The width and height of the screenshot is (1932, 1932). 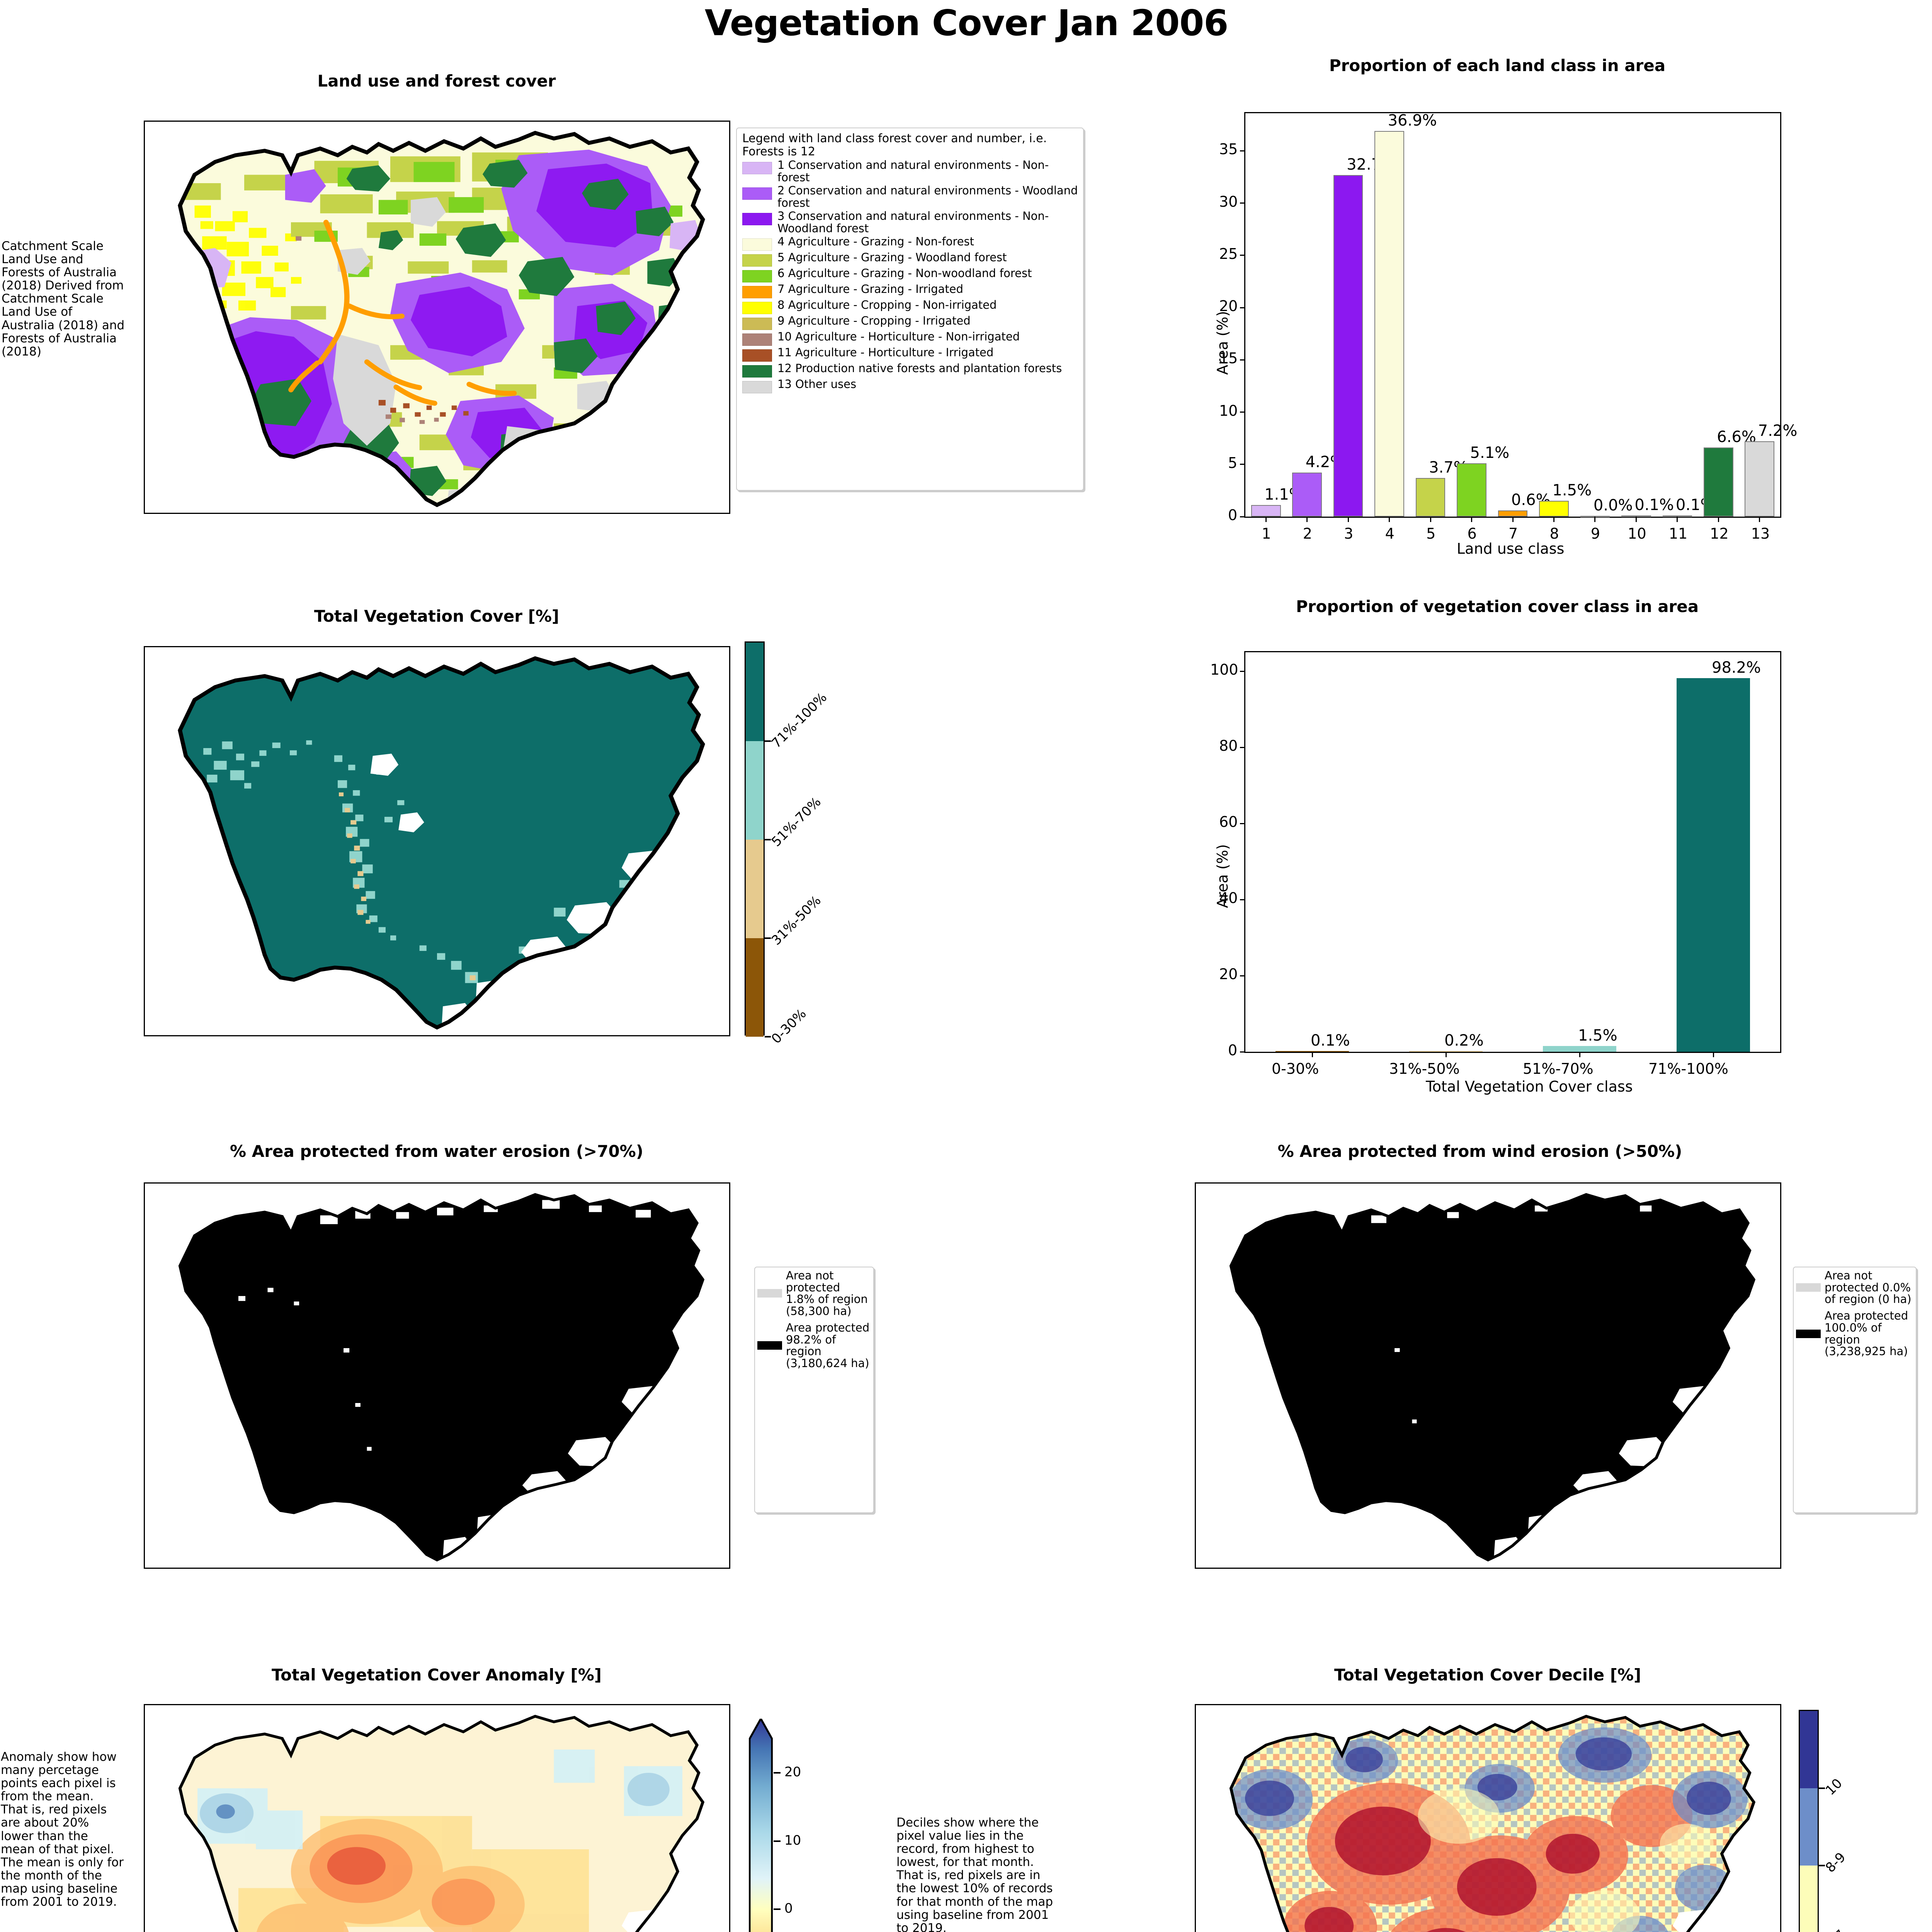 I want to click on y-axis-tick-label: 25, so click(x=1228, y=253).